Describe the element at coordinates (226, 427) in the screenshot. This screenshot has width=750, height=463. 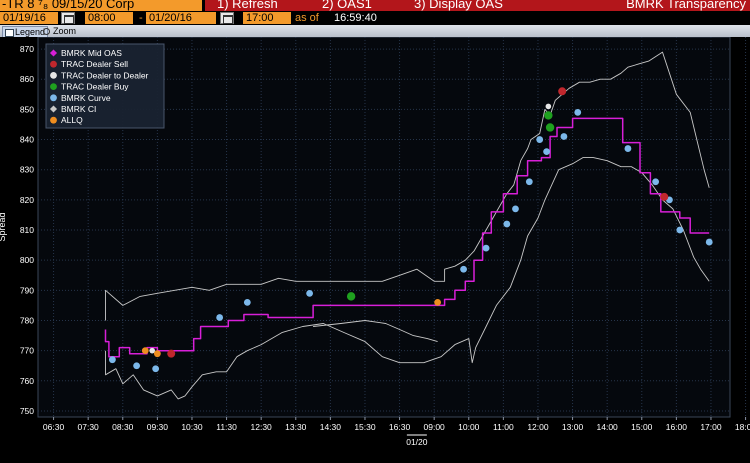
I see `x-tick-label: 11:30` at that location.